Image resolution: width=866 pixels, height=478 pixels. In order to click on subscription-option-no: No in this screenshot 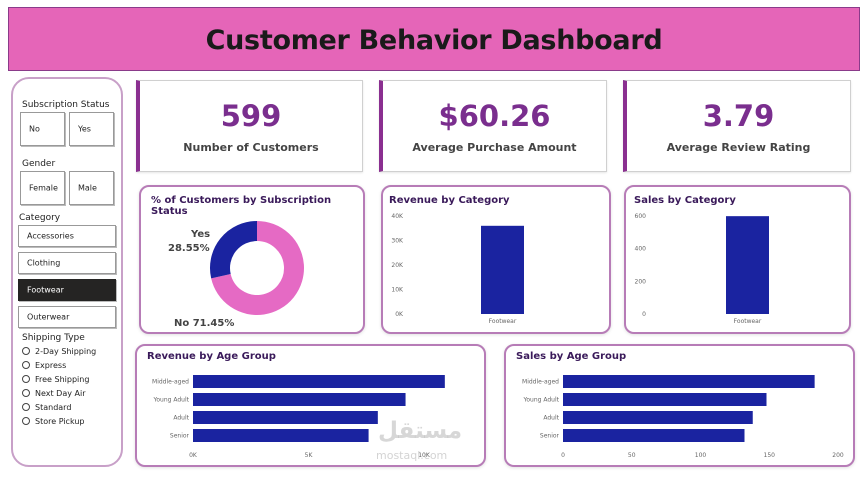, I will do `click(42, 129)`.